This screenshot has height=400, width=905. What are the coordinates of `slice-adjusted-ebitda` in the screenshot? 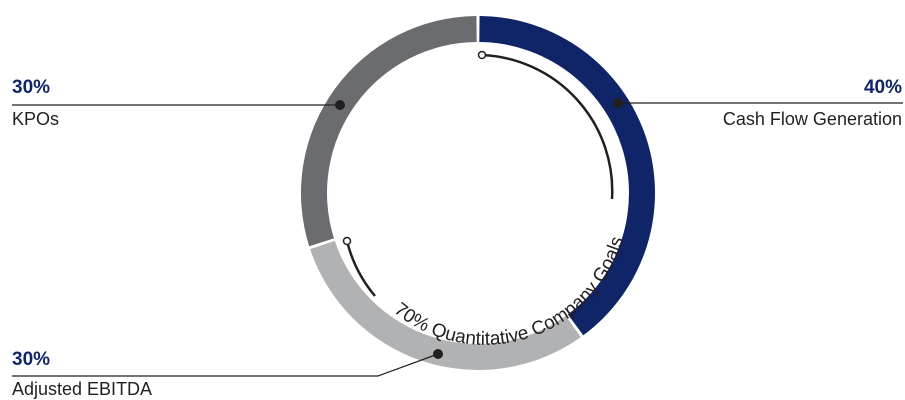 It's located at (445, 305).